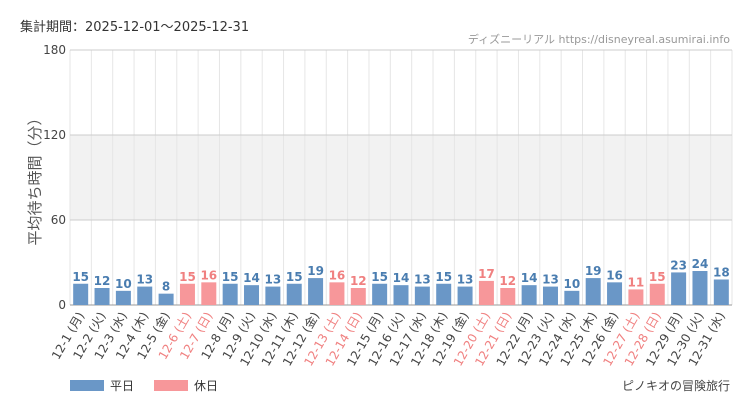 The image size is (750, 410). What do you see at coordinates (636, 282) in the screenshot?
I see `value-label: 11` at bounding box center [636, 282].